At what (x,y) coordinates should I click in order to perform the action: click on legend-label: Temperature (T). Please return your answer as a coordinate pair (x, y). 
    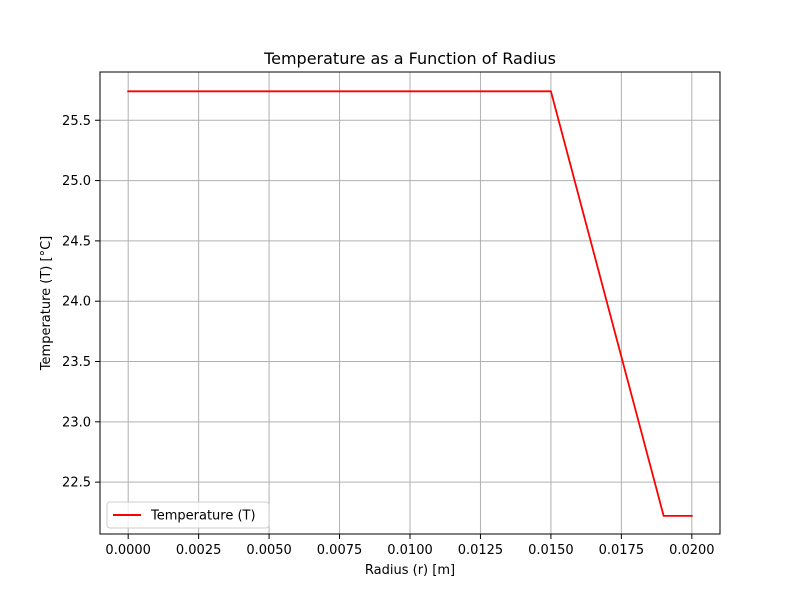
    Looking at the image, I should click on (203, 516).